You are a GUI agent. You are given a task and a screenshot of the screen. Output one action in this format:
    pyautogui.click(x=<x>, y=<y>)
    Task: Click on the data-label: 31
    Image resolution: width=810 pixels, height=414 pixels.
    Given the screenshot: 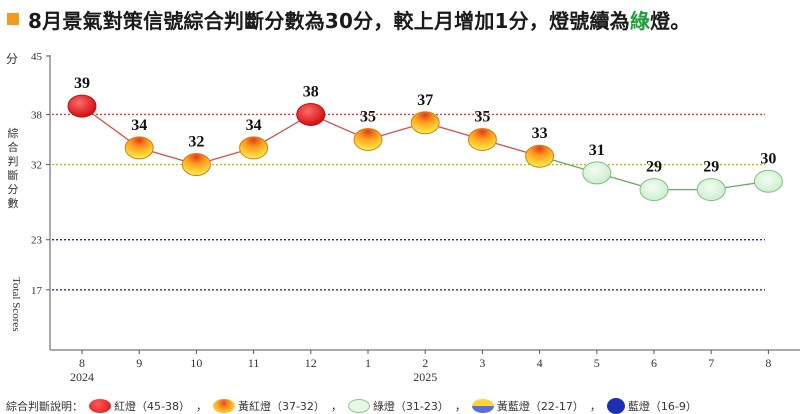 What is the action you would take?
    pyautogui.click(x=597, y=150)
    